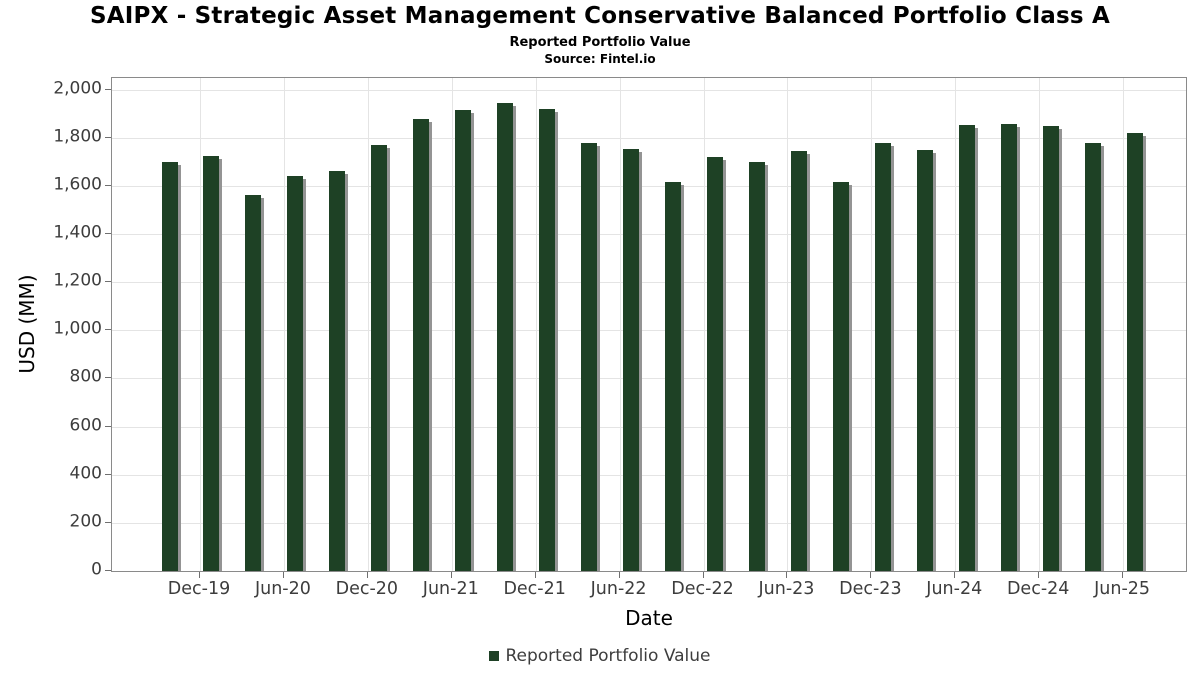 Image resolution: width=1200 pixels, height=675 pixels. I want to click on x-tick-label: Jun-21, so click(450, 589).